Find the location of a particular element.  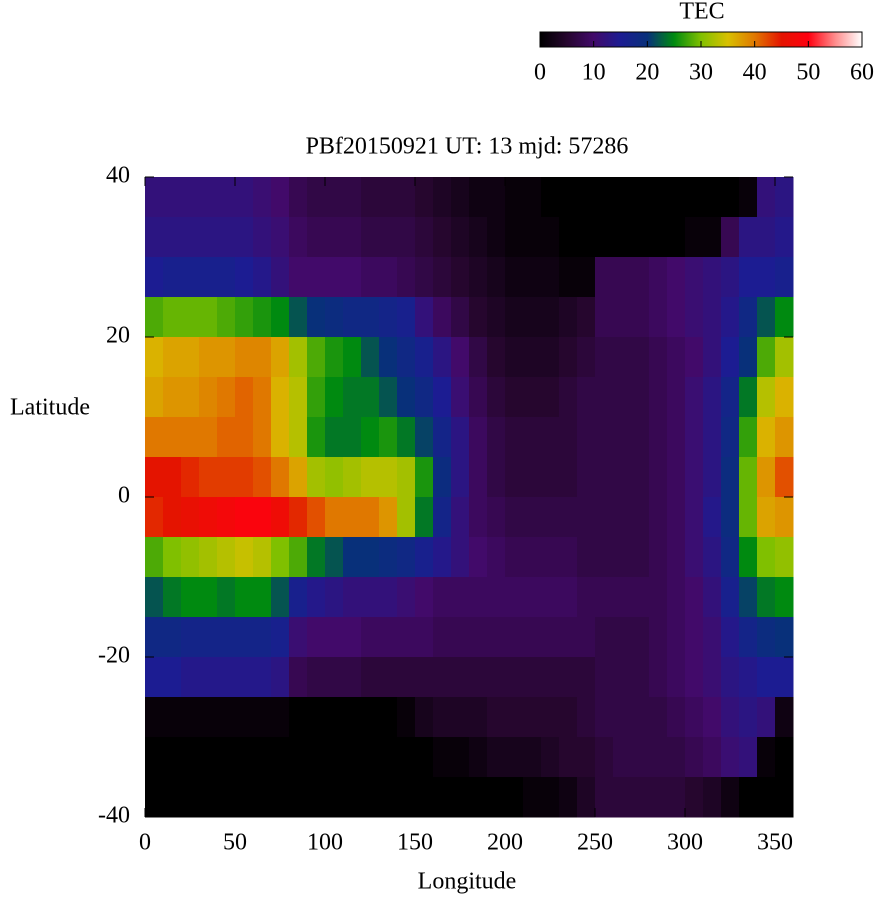

colorbar-tick-label: 50 is located at coordinates (808, 73).